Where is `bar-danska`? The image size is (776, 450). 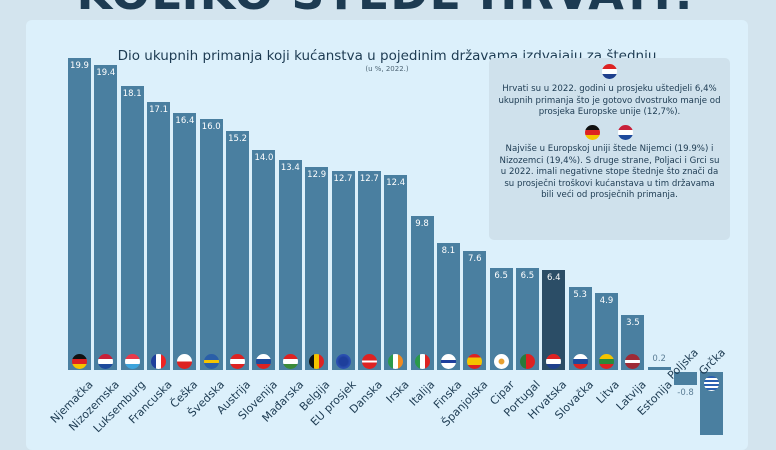
bar-danska is located at coordinates (369, 270).